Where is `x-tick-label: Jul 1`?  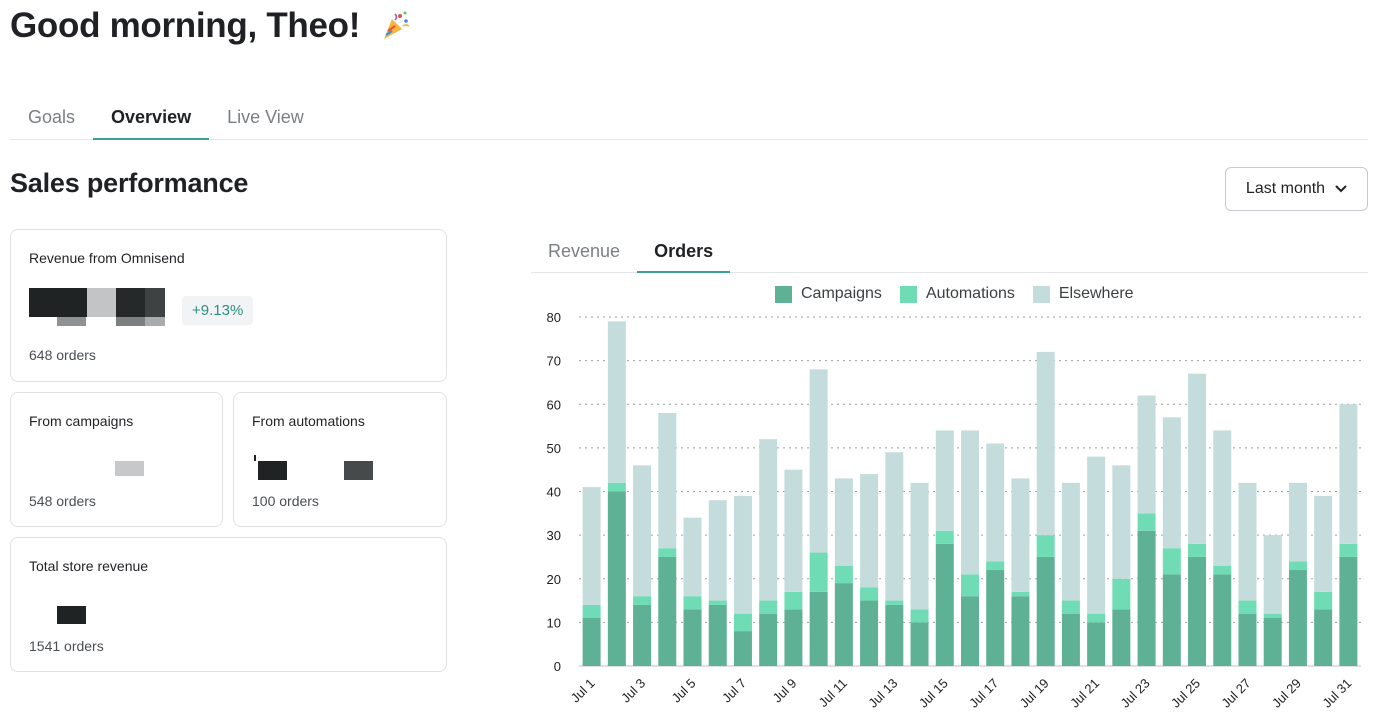
x-tick-label: Jul 1 is located at coordinates (583, 691).